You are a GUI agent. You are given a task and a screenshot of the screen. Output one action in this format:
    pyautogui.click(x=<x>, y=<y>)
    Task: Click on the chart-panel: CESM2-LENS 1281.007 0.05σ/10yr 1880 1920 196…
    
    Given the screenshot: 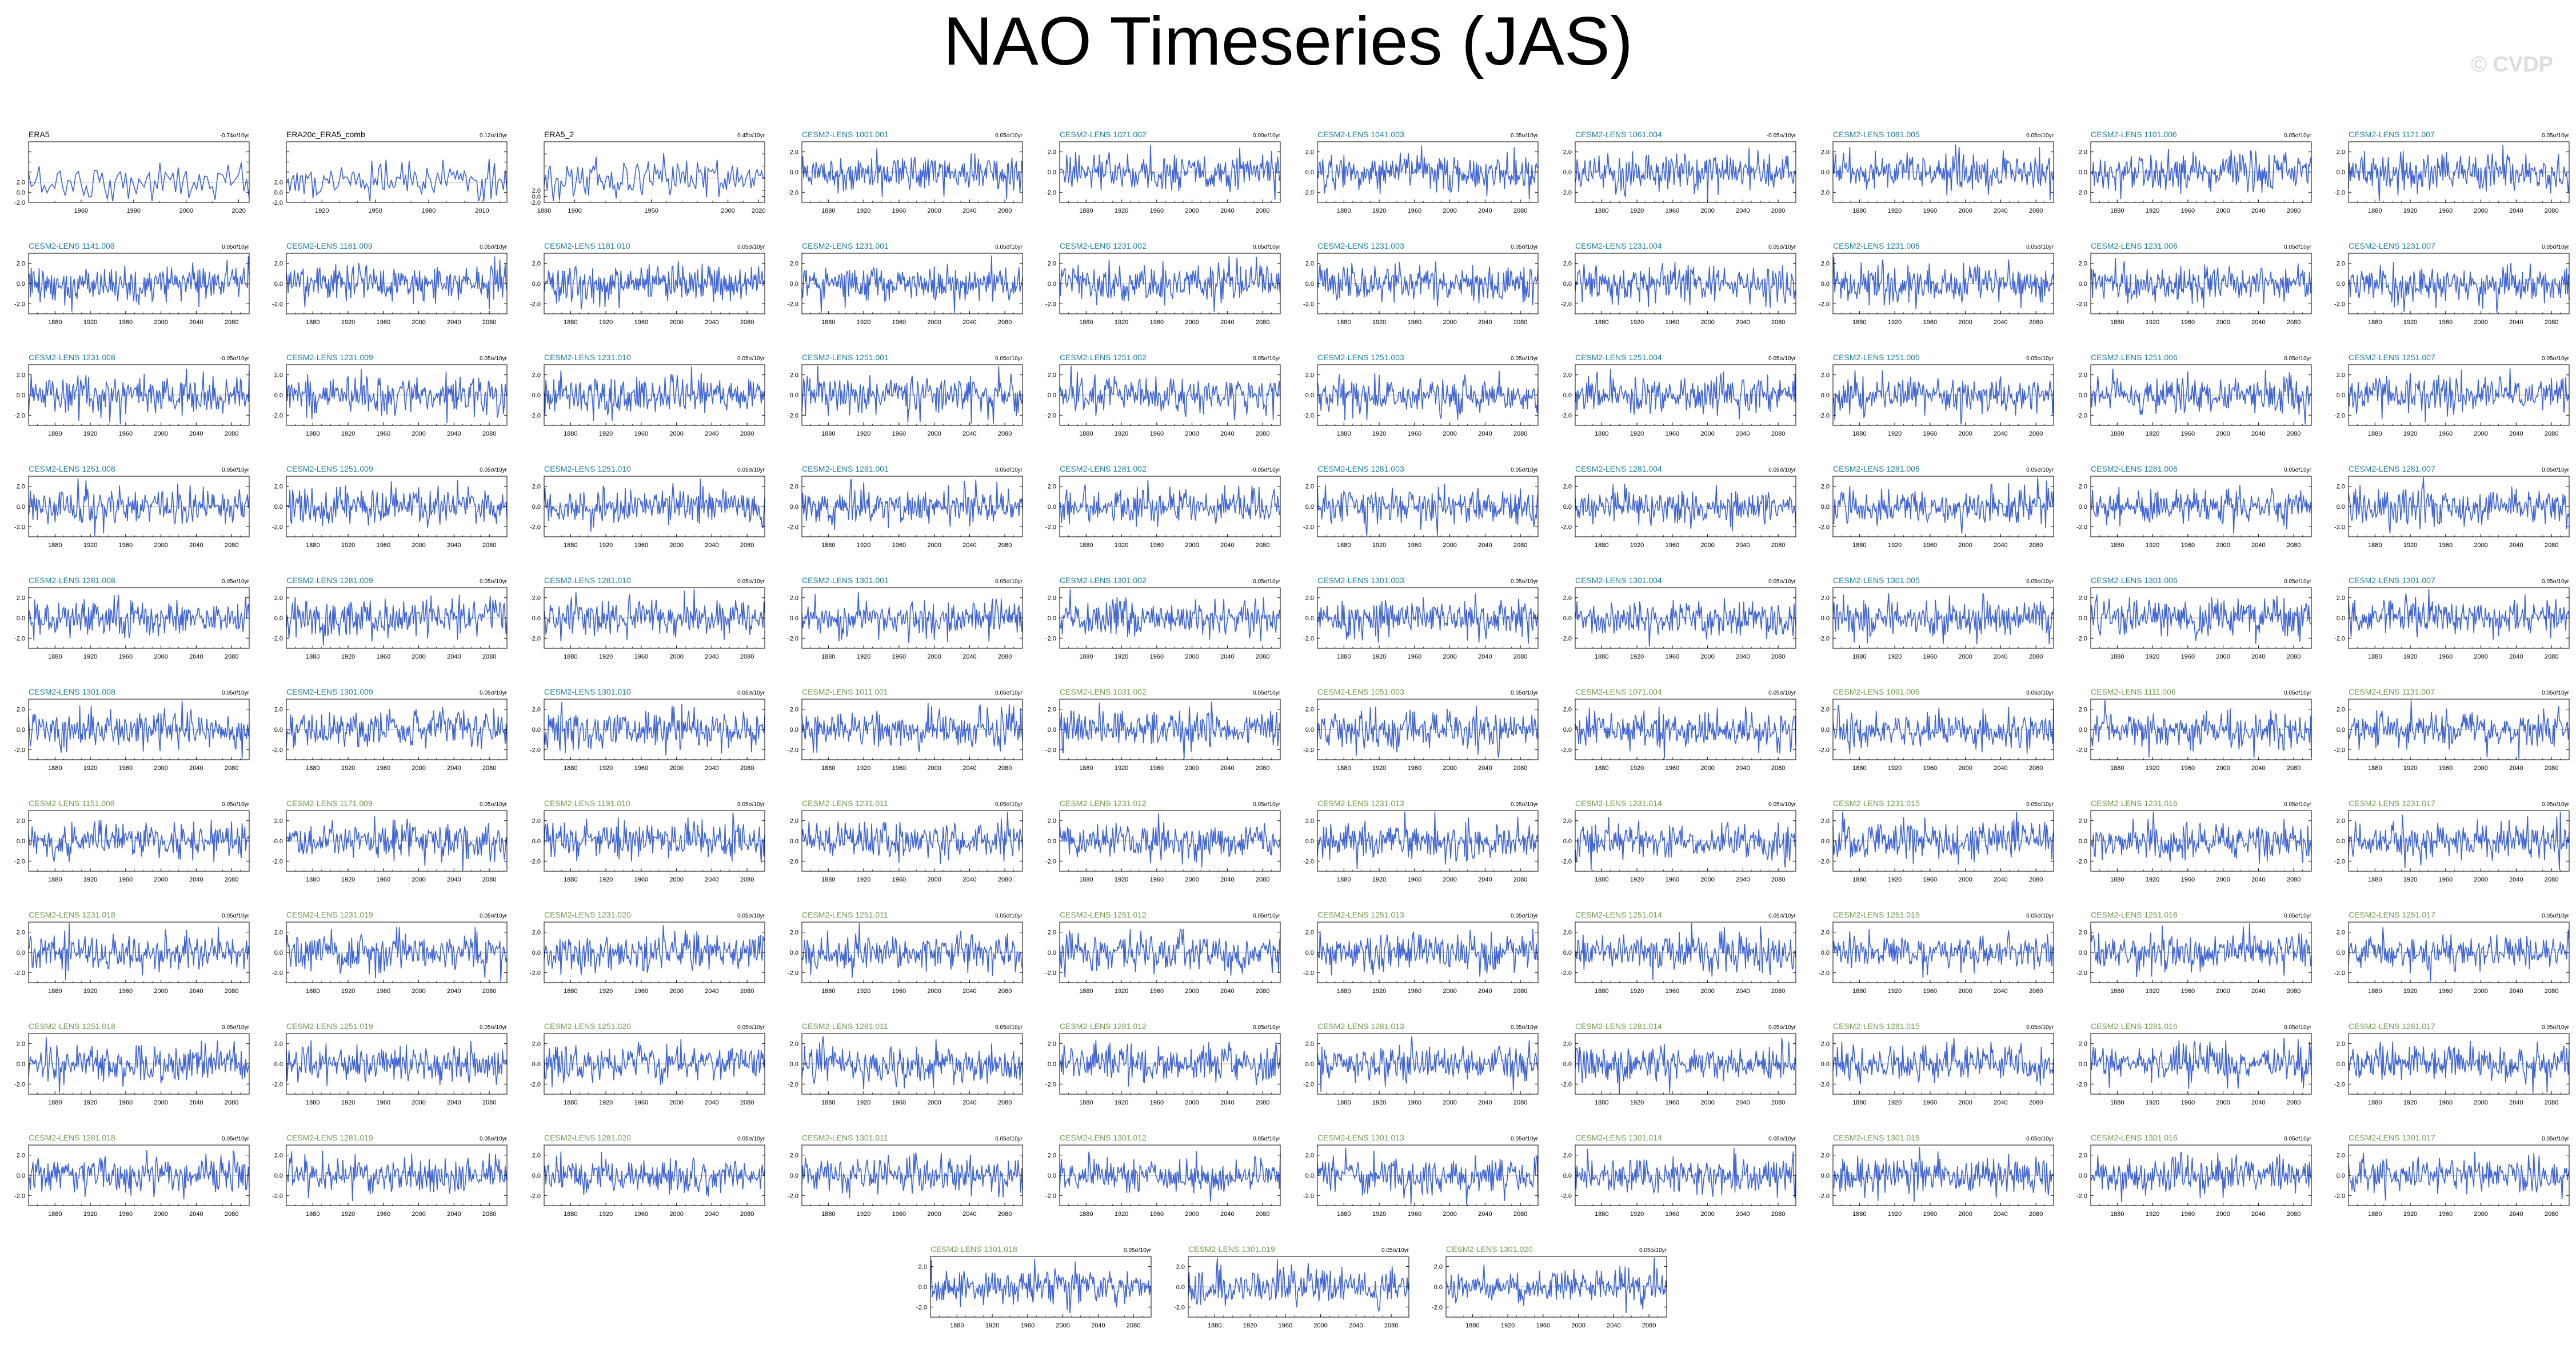 What is the action you would take?
    pyautogui.click(x=2452, y=506)
    